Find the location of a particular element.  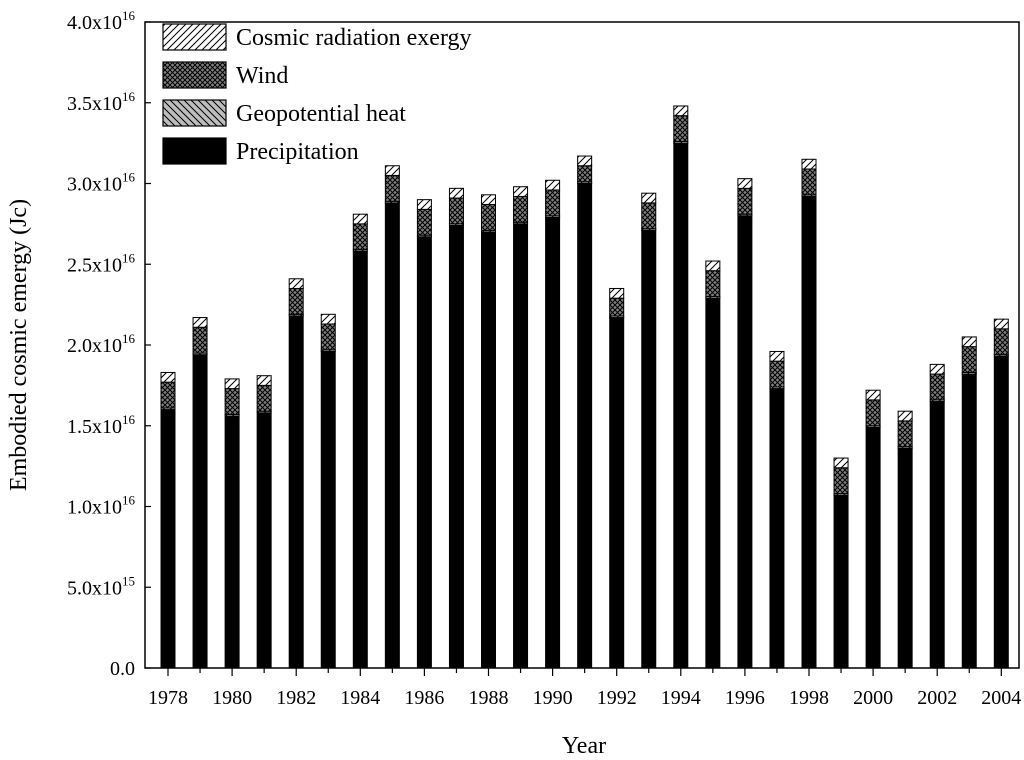

bar-cosmic-radiation-exergy-1993 is located at coordinates (649, 198).